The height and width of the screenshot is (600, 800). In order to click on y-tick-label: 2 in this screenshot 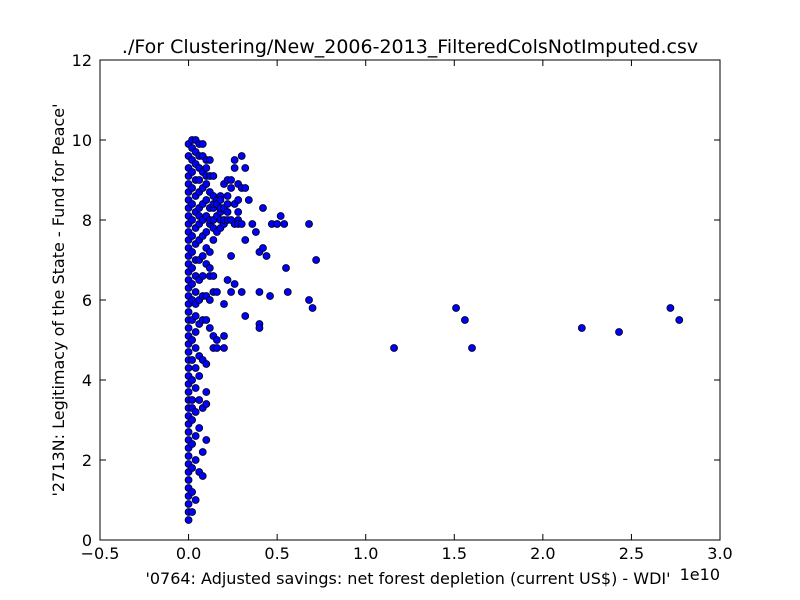, I will do `click(87, 460)`.